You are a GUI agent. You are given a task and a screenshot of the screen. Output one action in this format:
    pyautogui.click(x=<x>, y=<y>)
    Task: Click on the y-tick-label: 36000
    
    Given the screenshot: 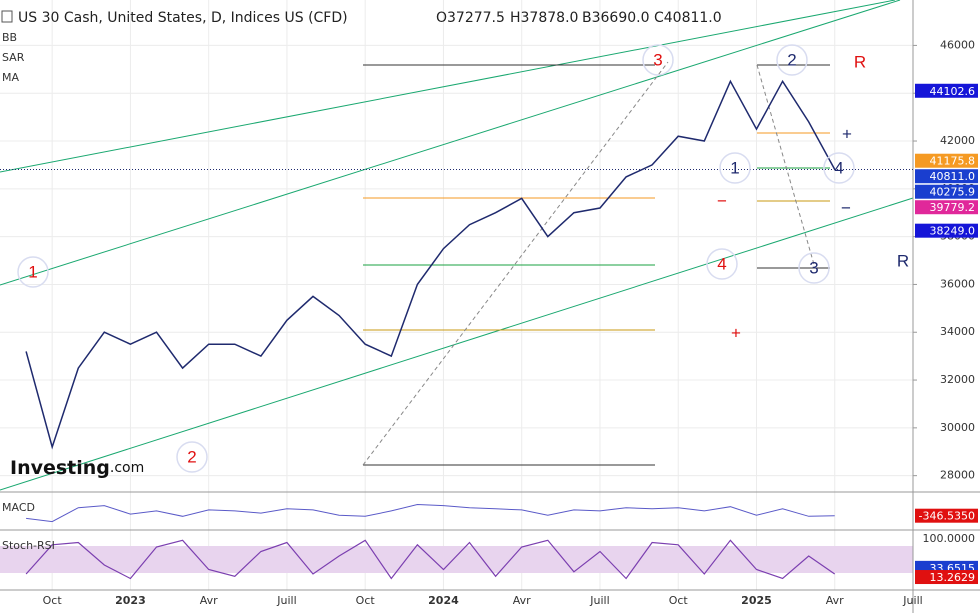 What is the action you would take?
    pyautogui.click(x=957, y=283)
    